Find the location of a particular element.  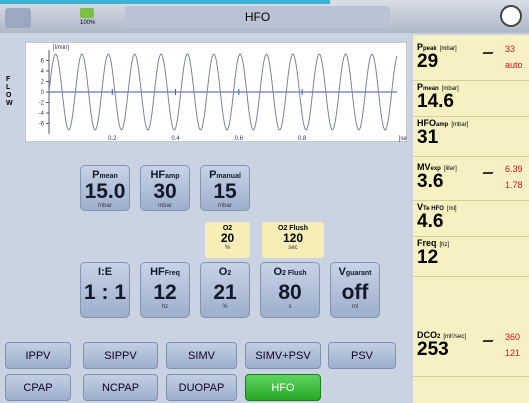

setting-value: 15.0 is located at coordinates (105, 191).